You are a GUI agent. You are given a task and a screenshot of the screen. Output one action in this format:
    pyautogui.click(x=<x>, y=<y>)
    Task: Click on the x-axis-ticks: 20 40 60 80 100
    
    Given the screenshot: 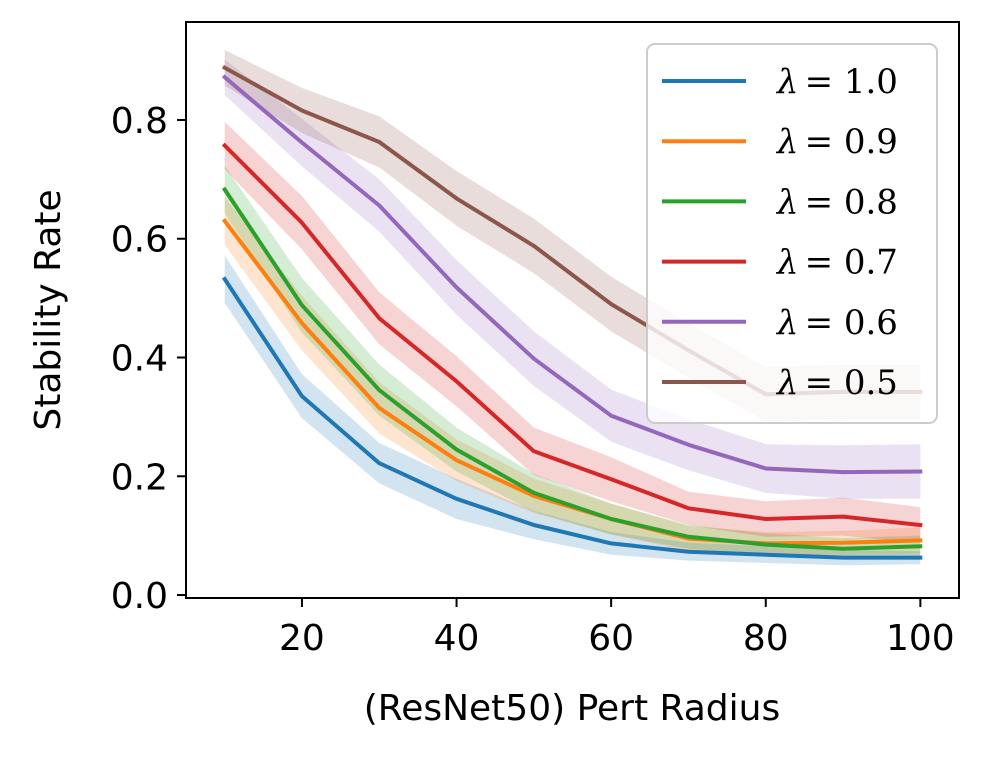 What is the action you would take?
    pyautogui.click(x=617, y=628)
    